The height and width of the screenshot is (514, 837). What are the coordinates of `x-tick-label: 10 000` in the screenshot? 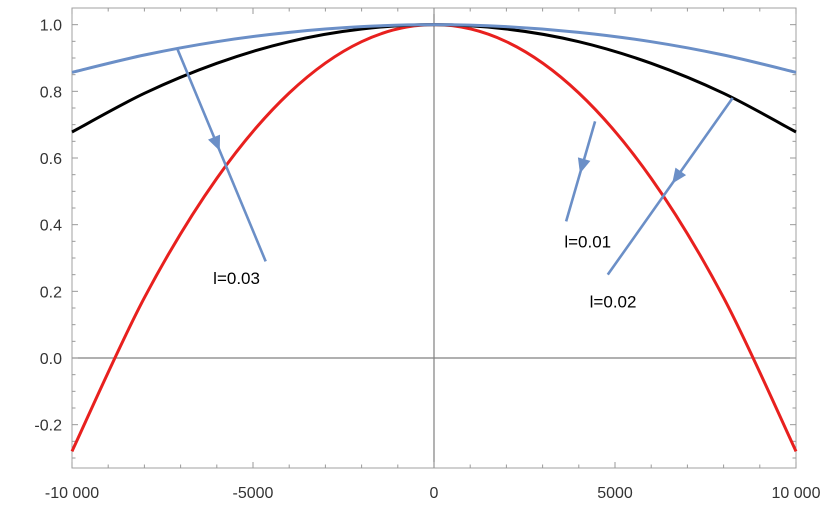 It's located at (796, 493).